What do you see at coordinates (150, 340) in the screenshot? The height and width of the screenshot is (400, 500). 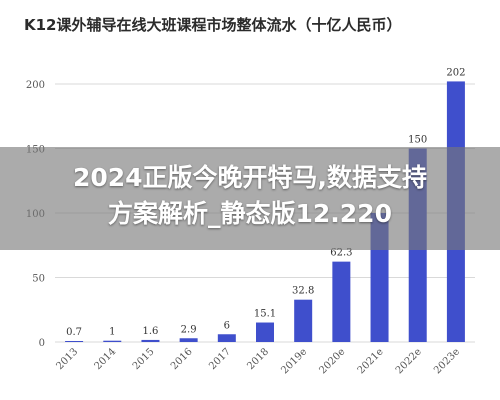 I see `bar-2015` at bounding box center [150, 340].